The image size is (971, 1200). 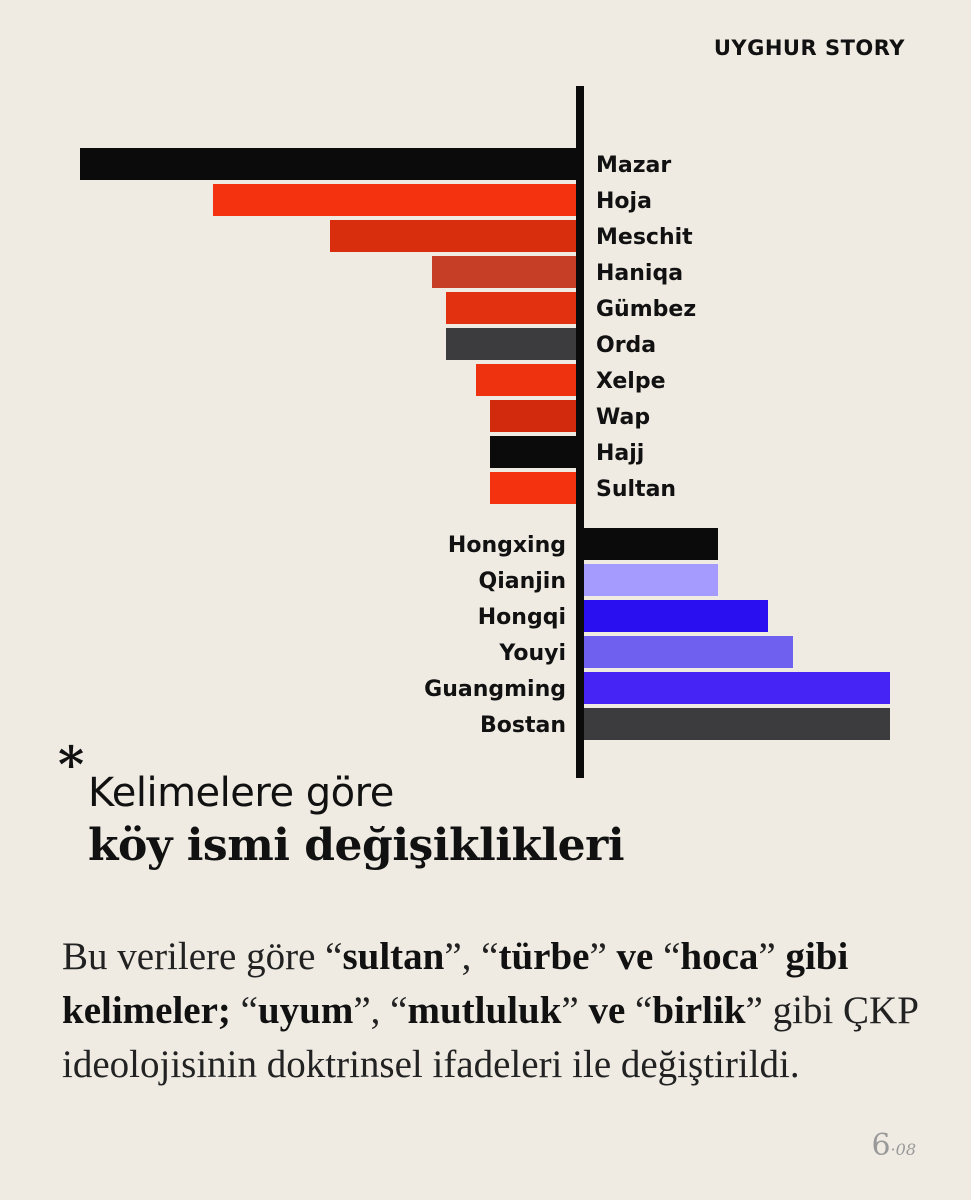 What do you see at coordinates (495, 689) in the screenshot?
I see `label-added-guangming: Guangming` at bounding box center [495, 689].